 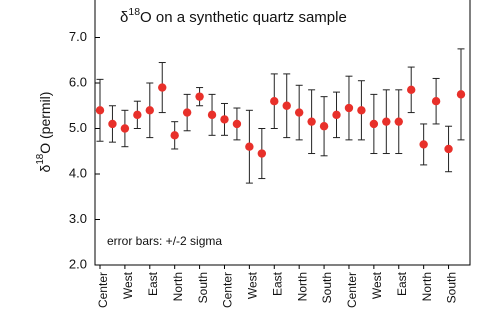 I want to click on y-axis-label: δ18O (permil), so click(x=44, y=132).